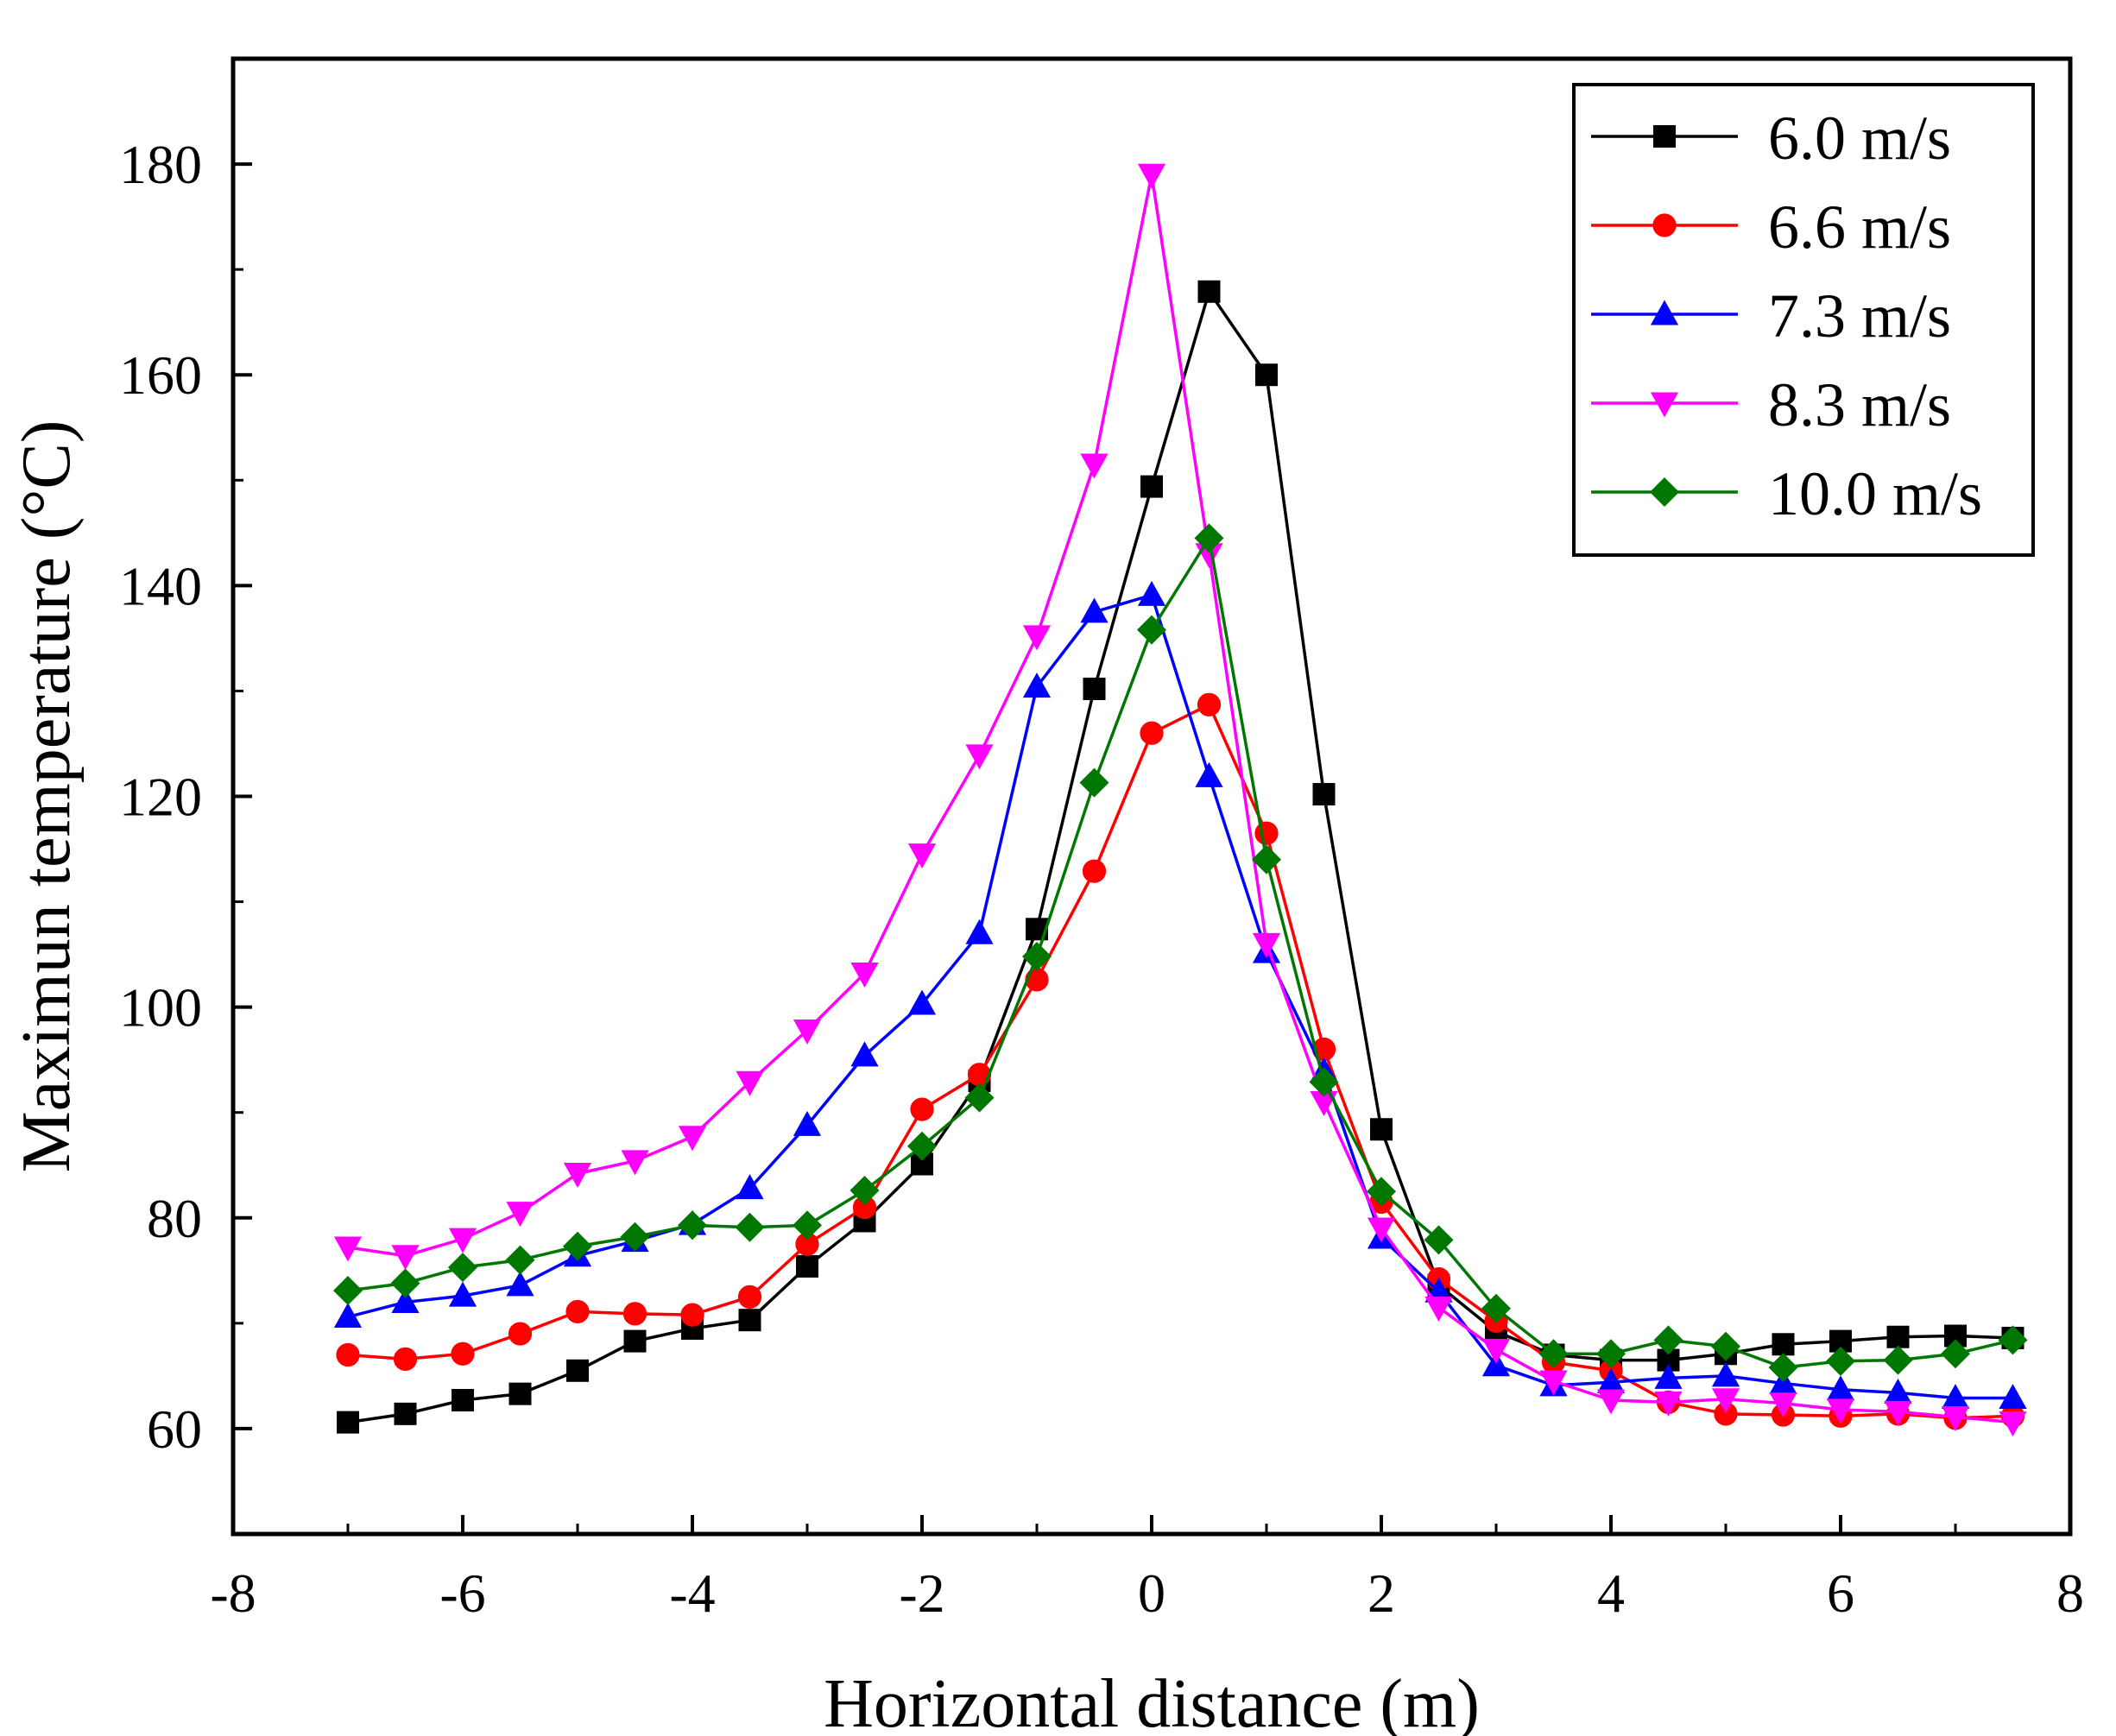 The height and width of the screenshot is (1736, 2116). I want to click on legend-item: 8.3 m/s, so click(1771, 404).